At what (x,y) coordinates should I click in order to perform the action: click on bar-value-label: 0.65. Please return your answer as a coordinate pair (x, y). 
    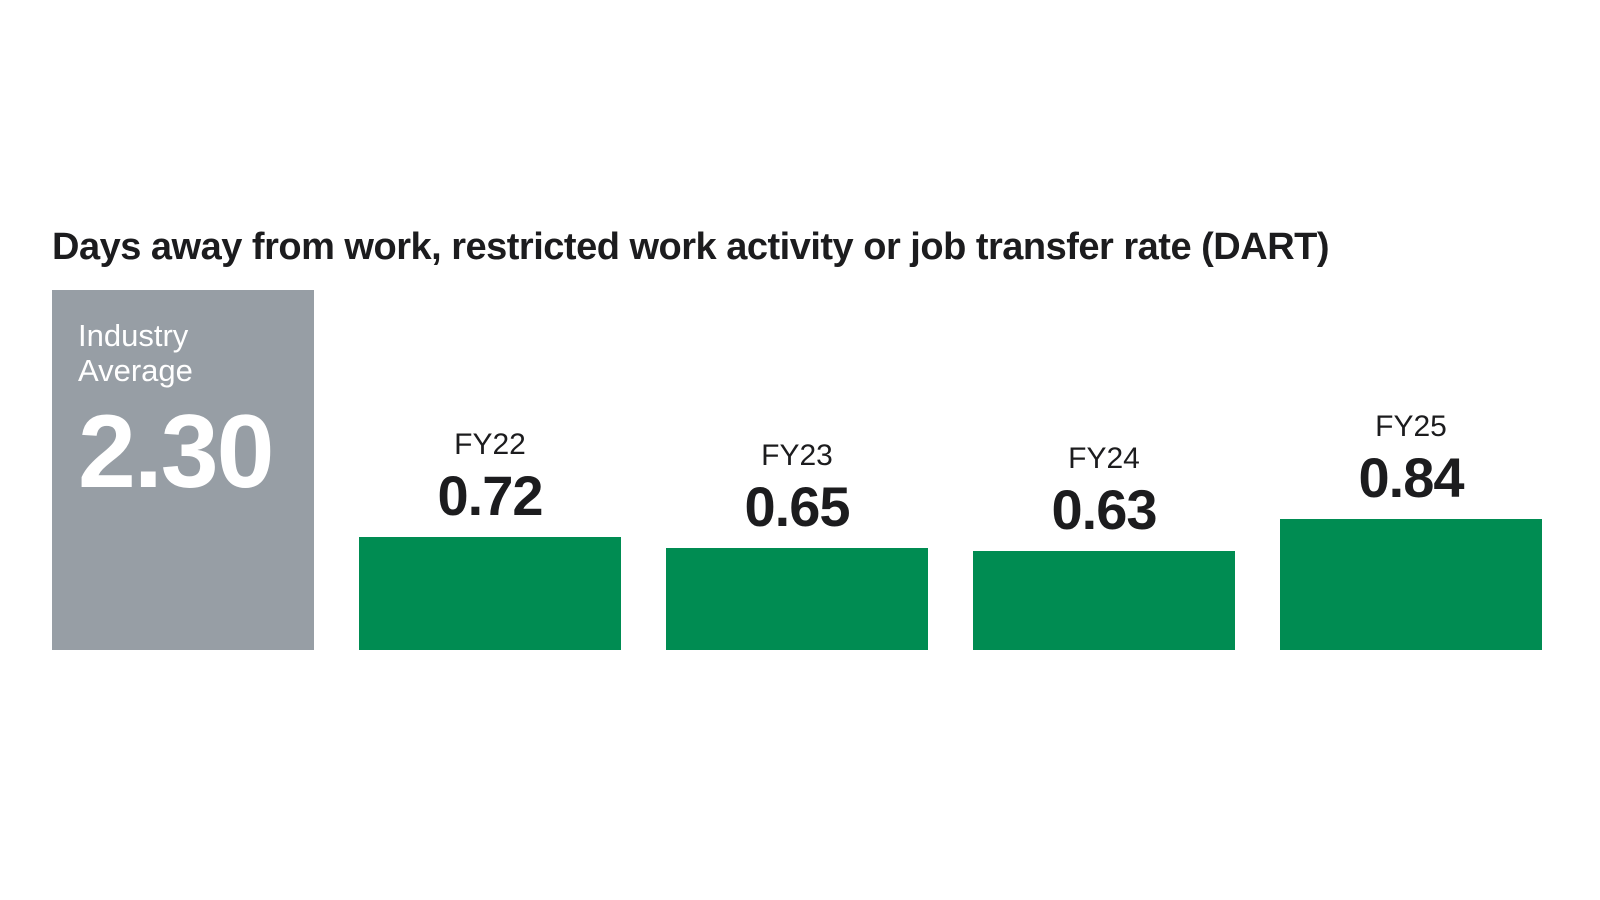
    Looking at the image, I should click on (797, 507).